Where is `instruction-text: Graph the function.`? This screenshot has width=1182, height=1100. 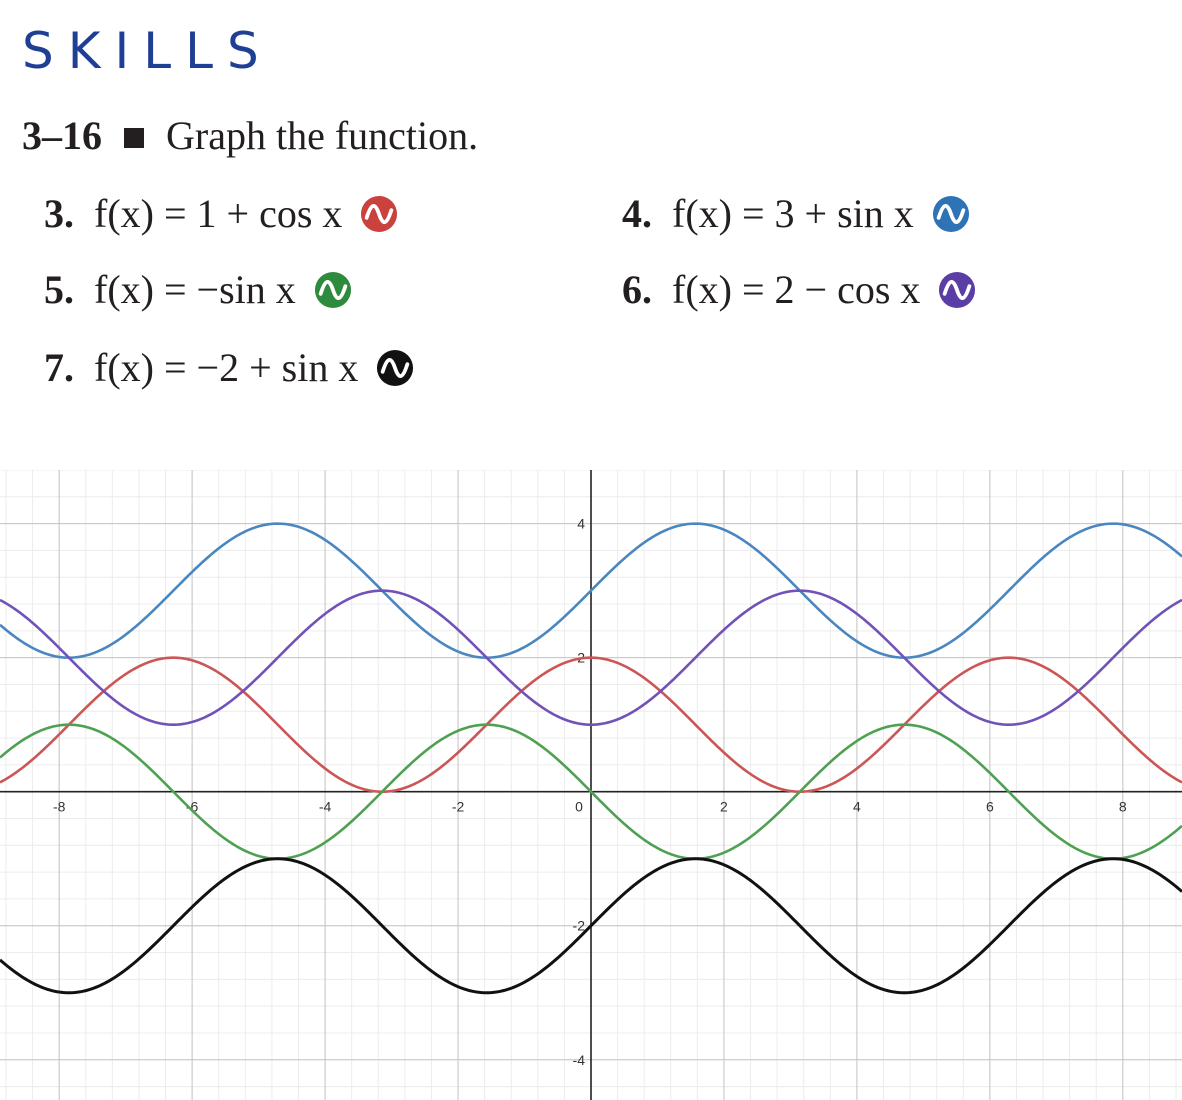 instruction-text: Graph the function. is located at coordinates (322, 135).